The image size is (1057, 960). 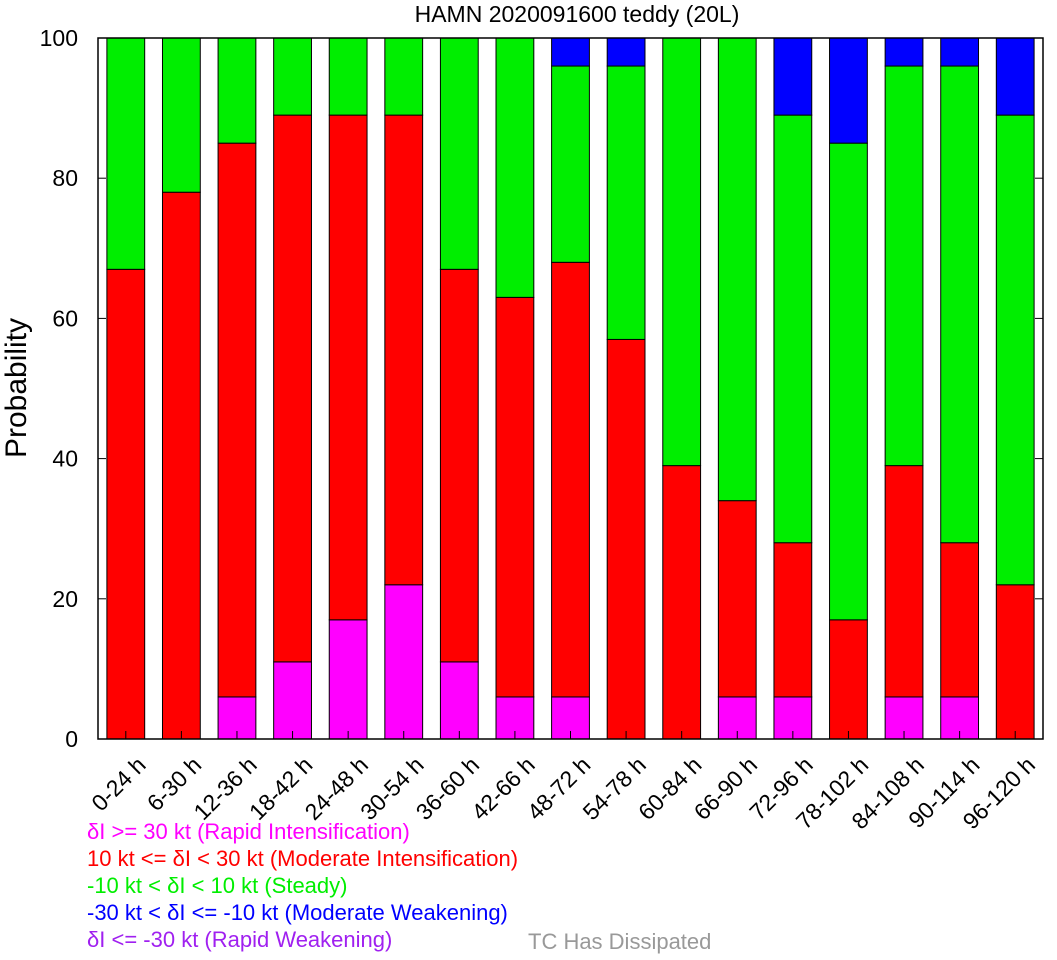 What do you see at coordinates (577, 14) in the screenshot?
I see `chart-title: HAMN 2020091600 teddy (20L)` at bounding box center [577, 14].